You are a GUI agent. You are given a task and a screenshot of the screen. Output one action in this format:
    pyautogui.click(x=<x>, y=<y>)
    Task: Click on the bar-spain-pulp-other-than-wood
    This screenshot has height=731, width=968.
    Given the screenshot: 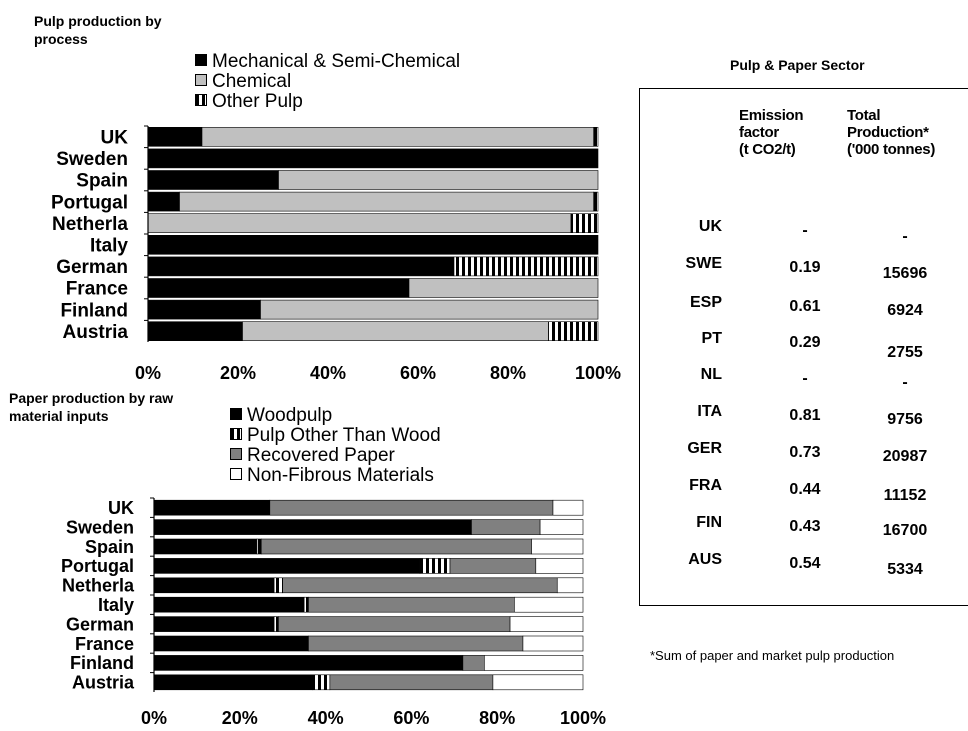 What is the action you would take?
    pyautogui.click(x=259, y=546)
    